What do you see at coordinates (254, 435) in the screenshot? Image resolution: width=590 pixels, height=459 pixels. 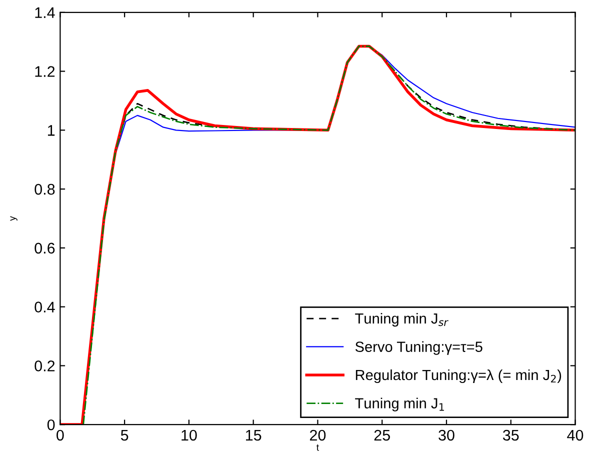 I see `x-tick-label: 15` at bounding box center [254, 435].